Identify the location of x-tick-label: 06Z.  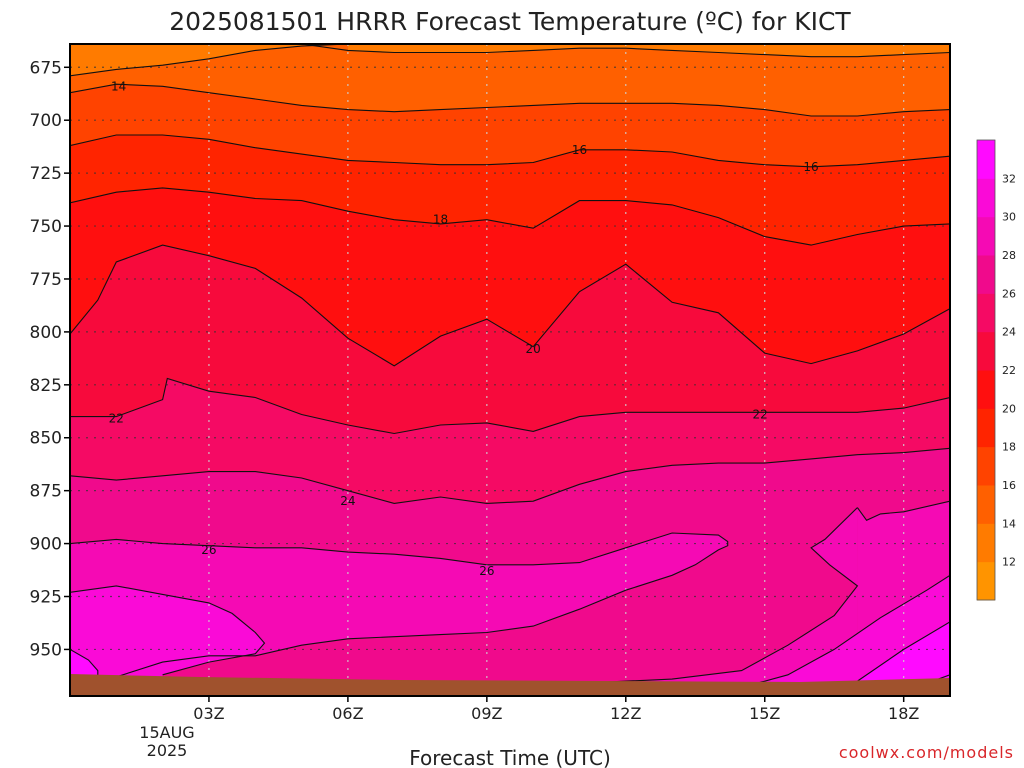
(347, 713).